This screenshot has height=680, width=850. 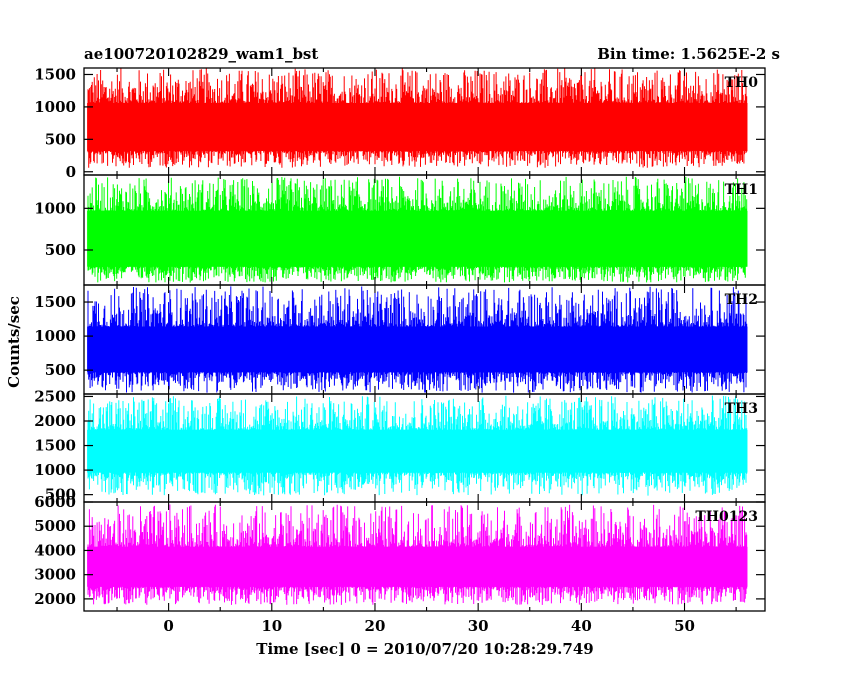 What do you see at coordinates (60, 495) in the screenshot?
I see `y-tick-label-TH3: 500` at bounding box center [60, 495].